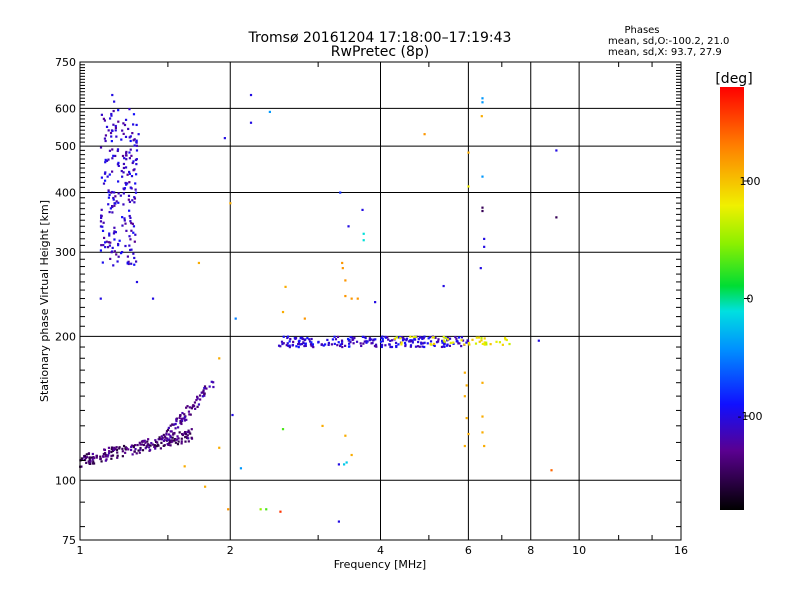 The height and width of the screenshot is (600, 800). I want to click on x-tick-label: 4, so click(380, 550).